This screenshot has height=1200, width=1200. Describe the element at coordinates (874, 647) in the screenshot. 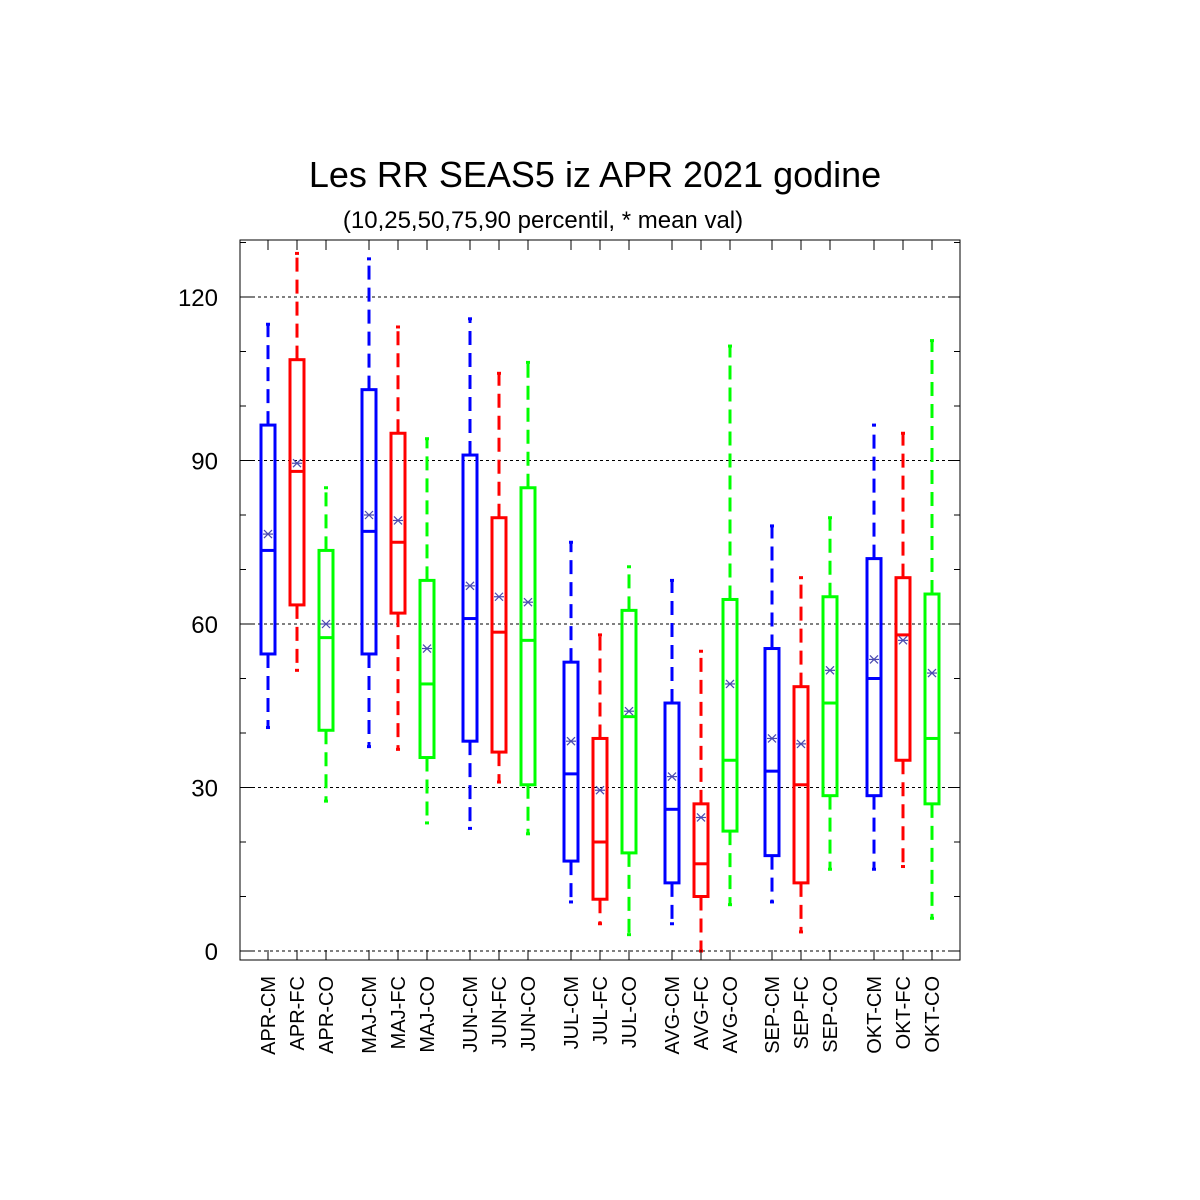

I see `box-okt-cm` at that location.